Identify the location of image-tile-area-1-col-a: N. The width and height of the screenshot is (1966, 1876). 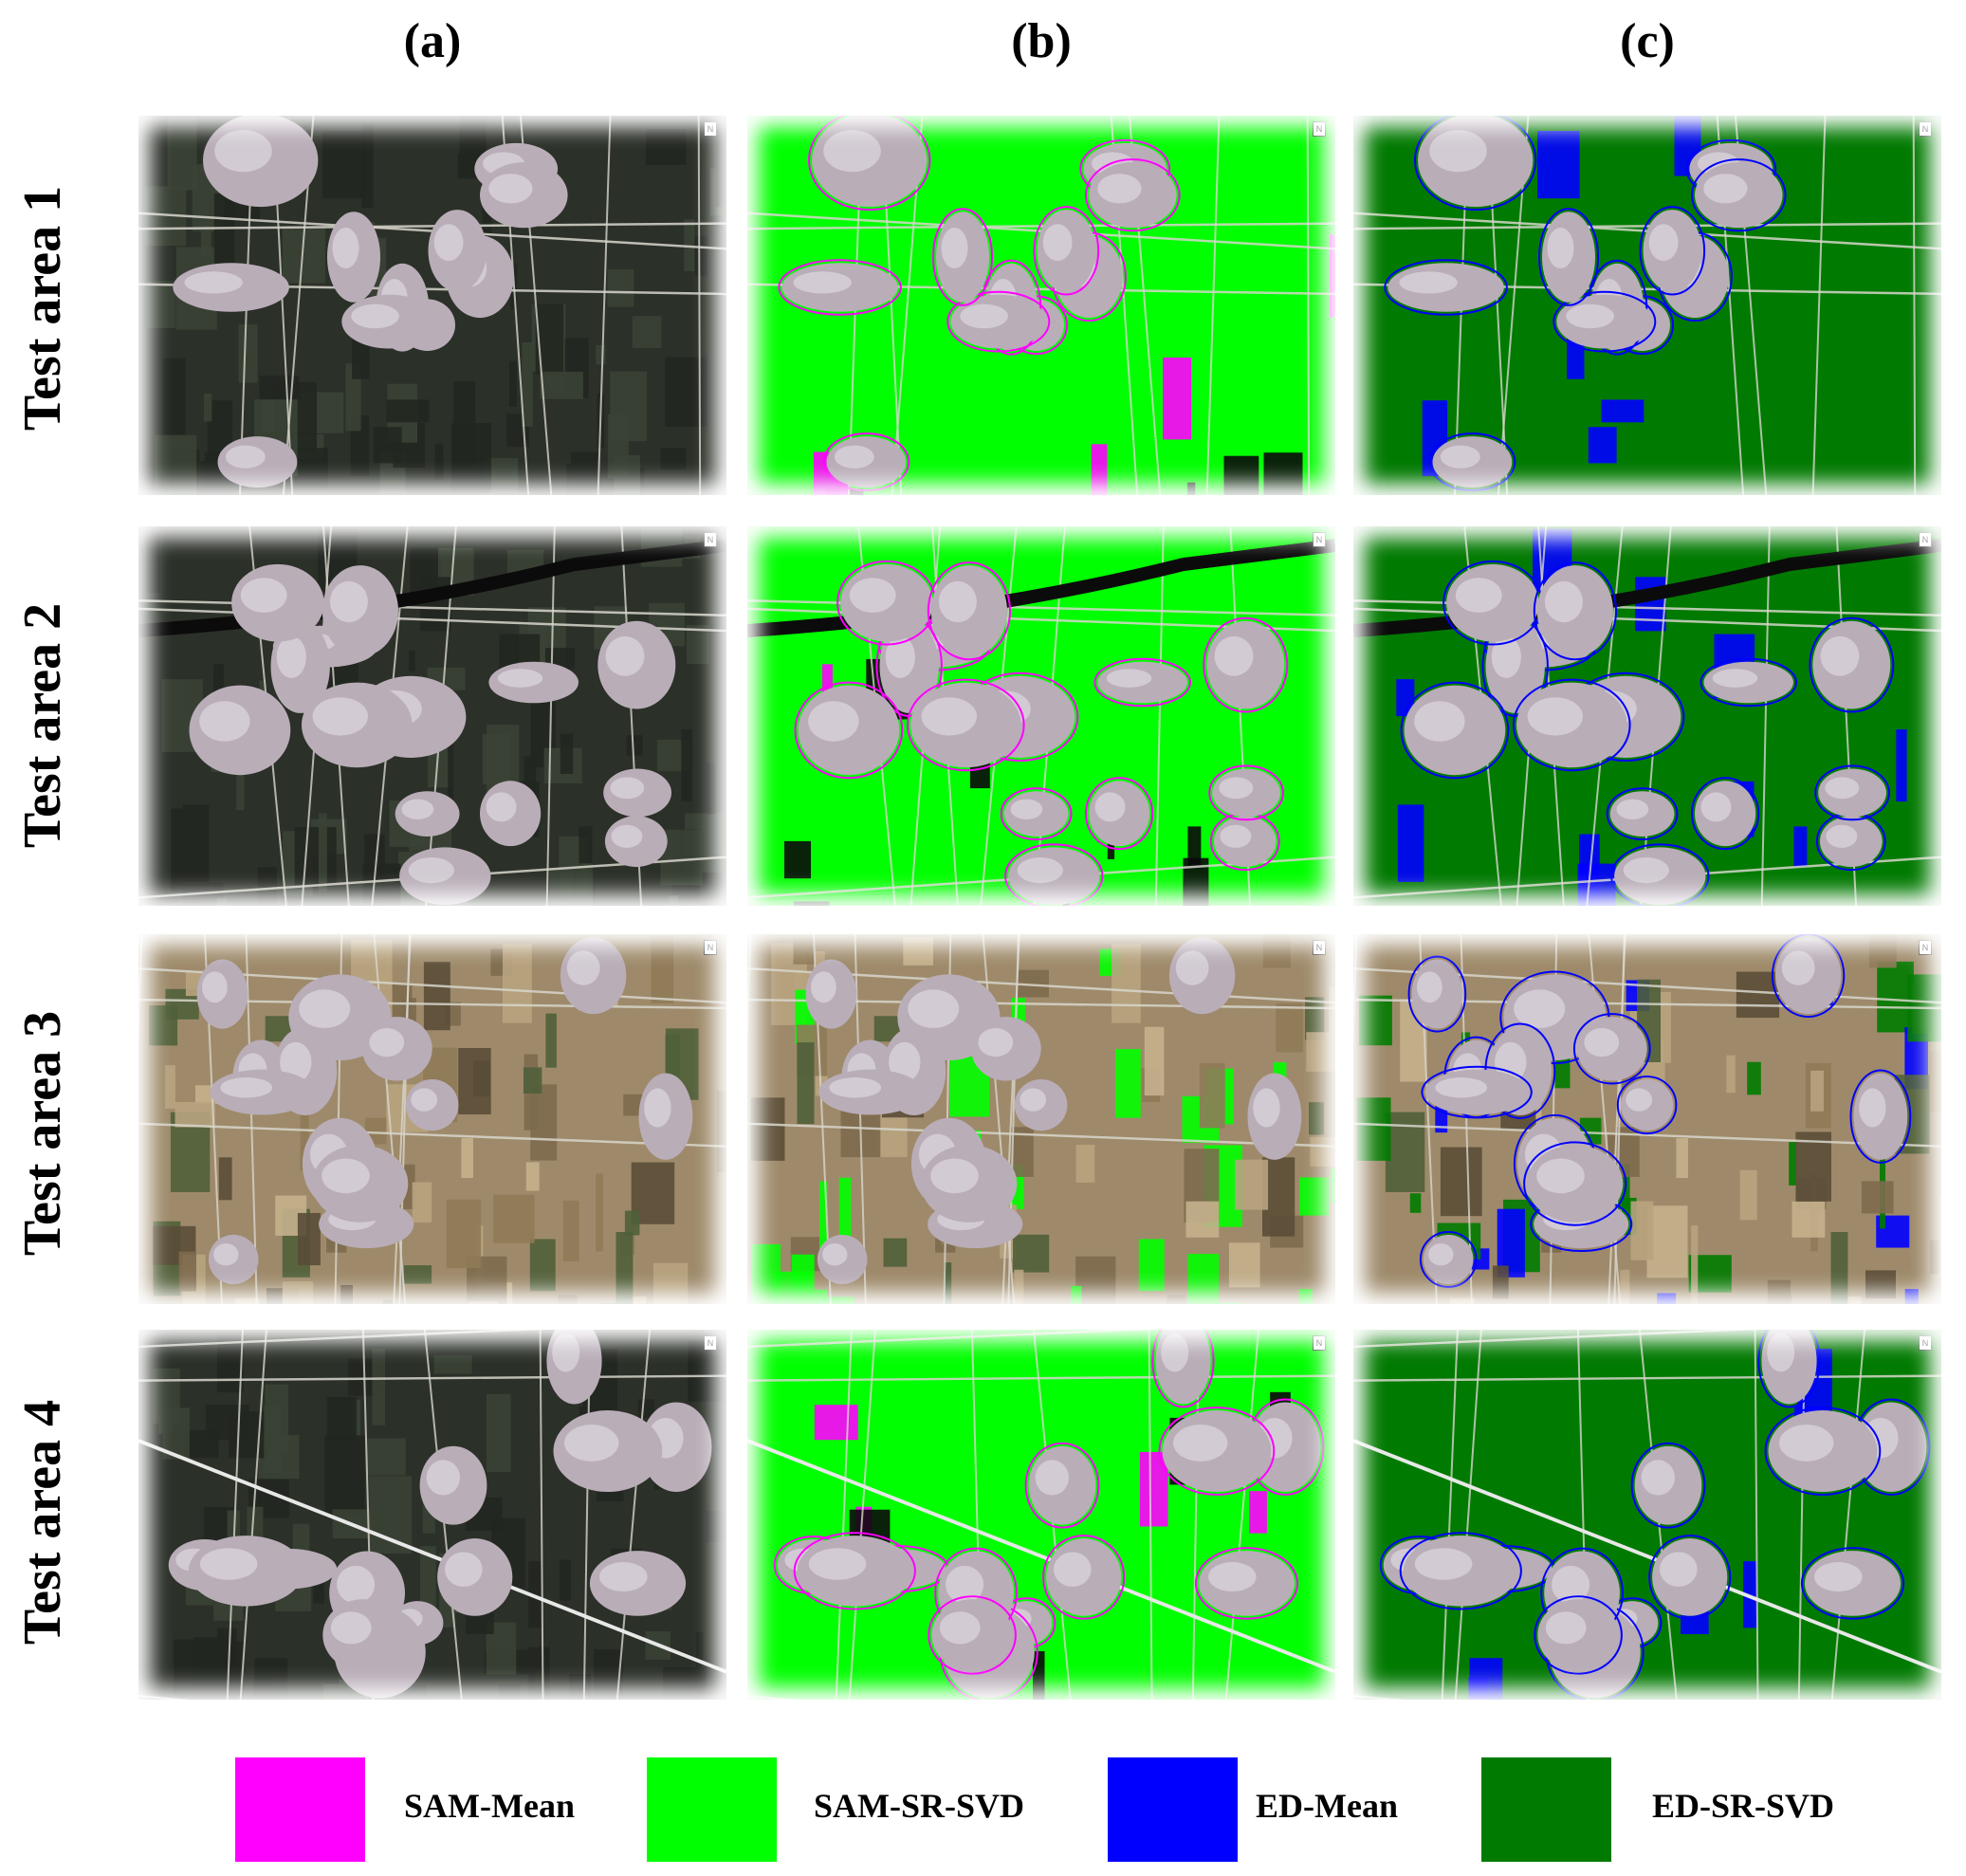
(432, 305).